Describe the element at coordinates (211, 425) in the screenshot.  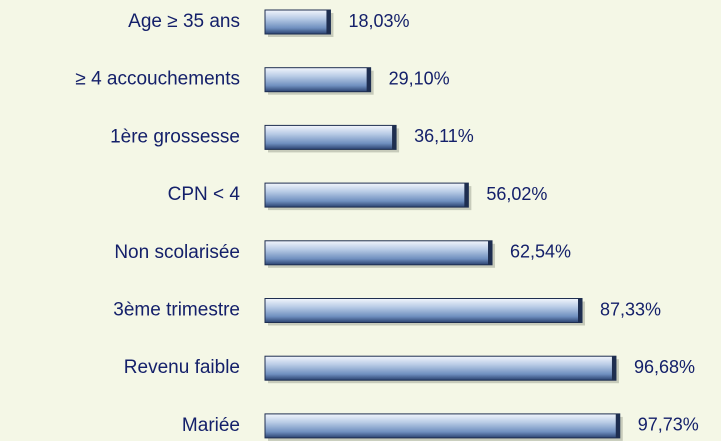
I see `category-label: Mariée` at that location.